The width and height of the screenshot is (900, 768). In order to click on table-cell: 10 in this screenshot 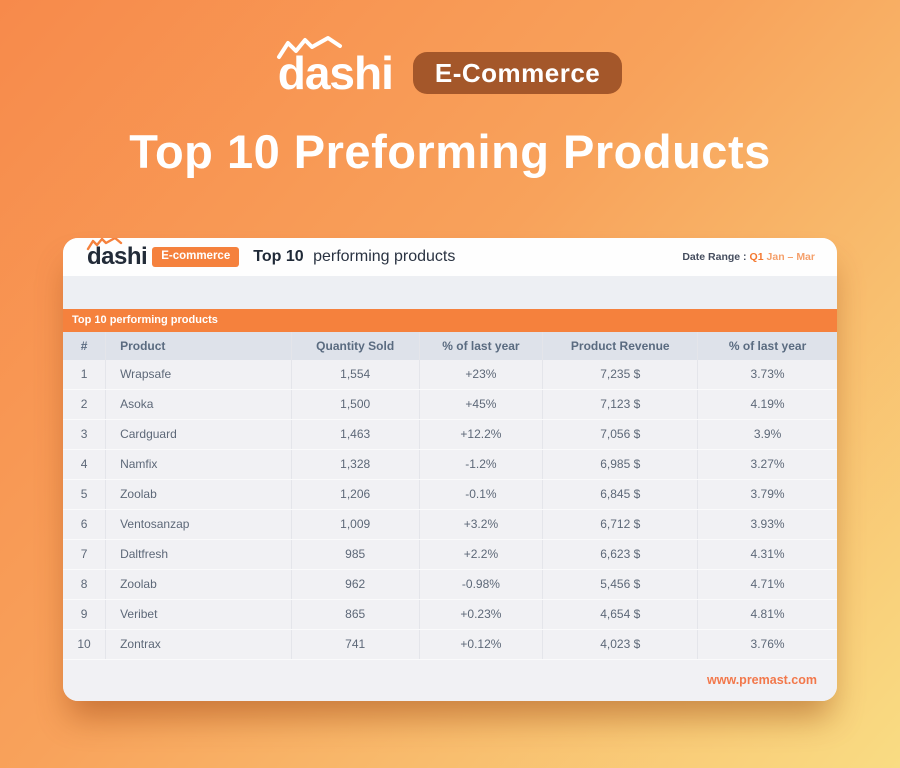, I will do `click(84, 644)`.